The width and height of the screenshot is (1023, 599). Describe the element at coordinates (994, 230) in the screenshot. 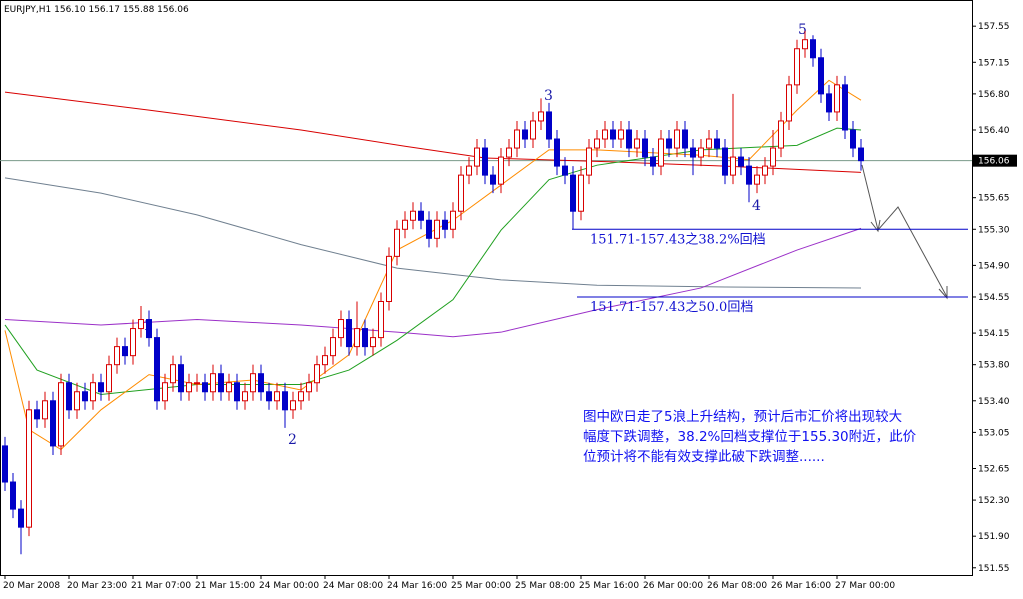

I see `y-tick-label: 155.30` at that location.